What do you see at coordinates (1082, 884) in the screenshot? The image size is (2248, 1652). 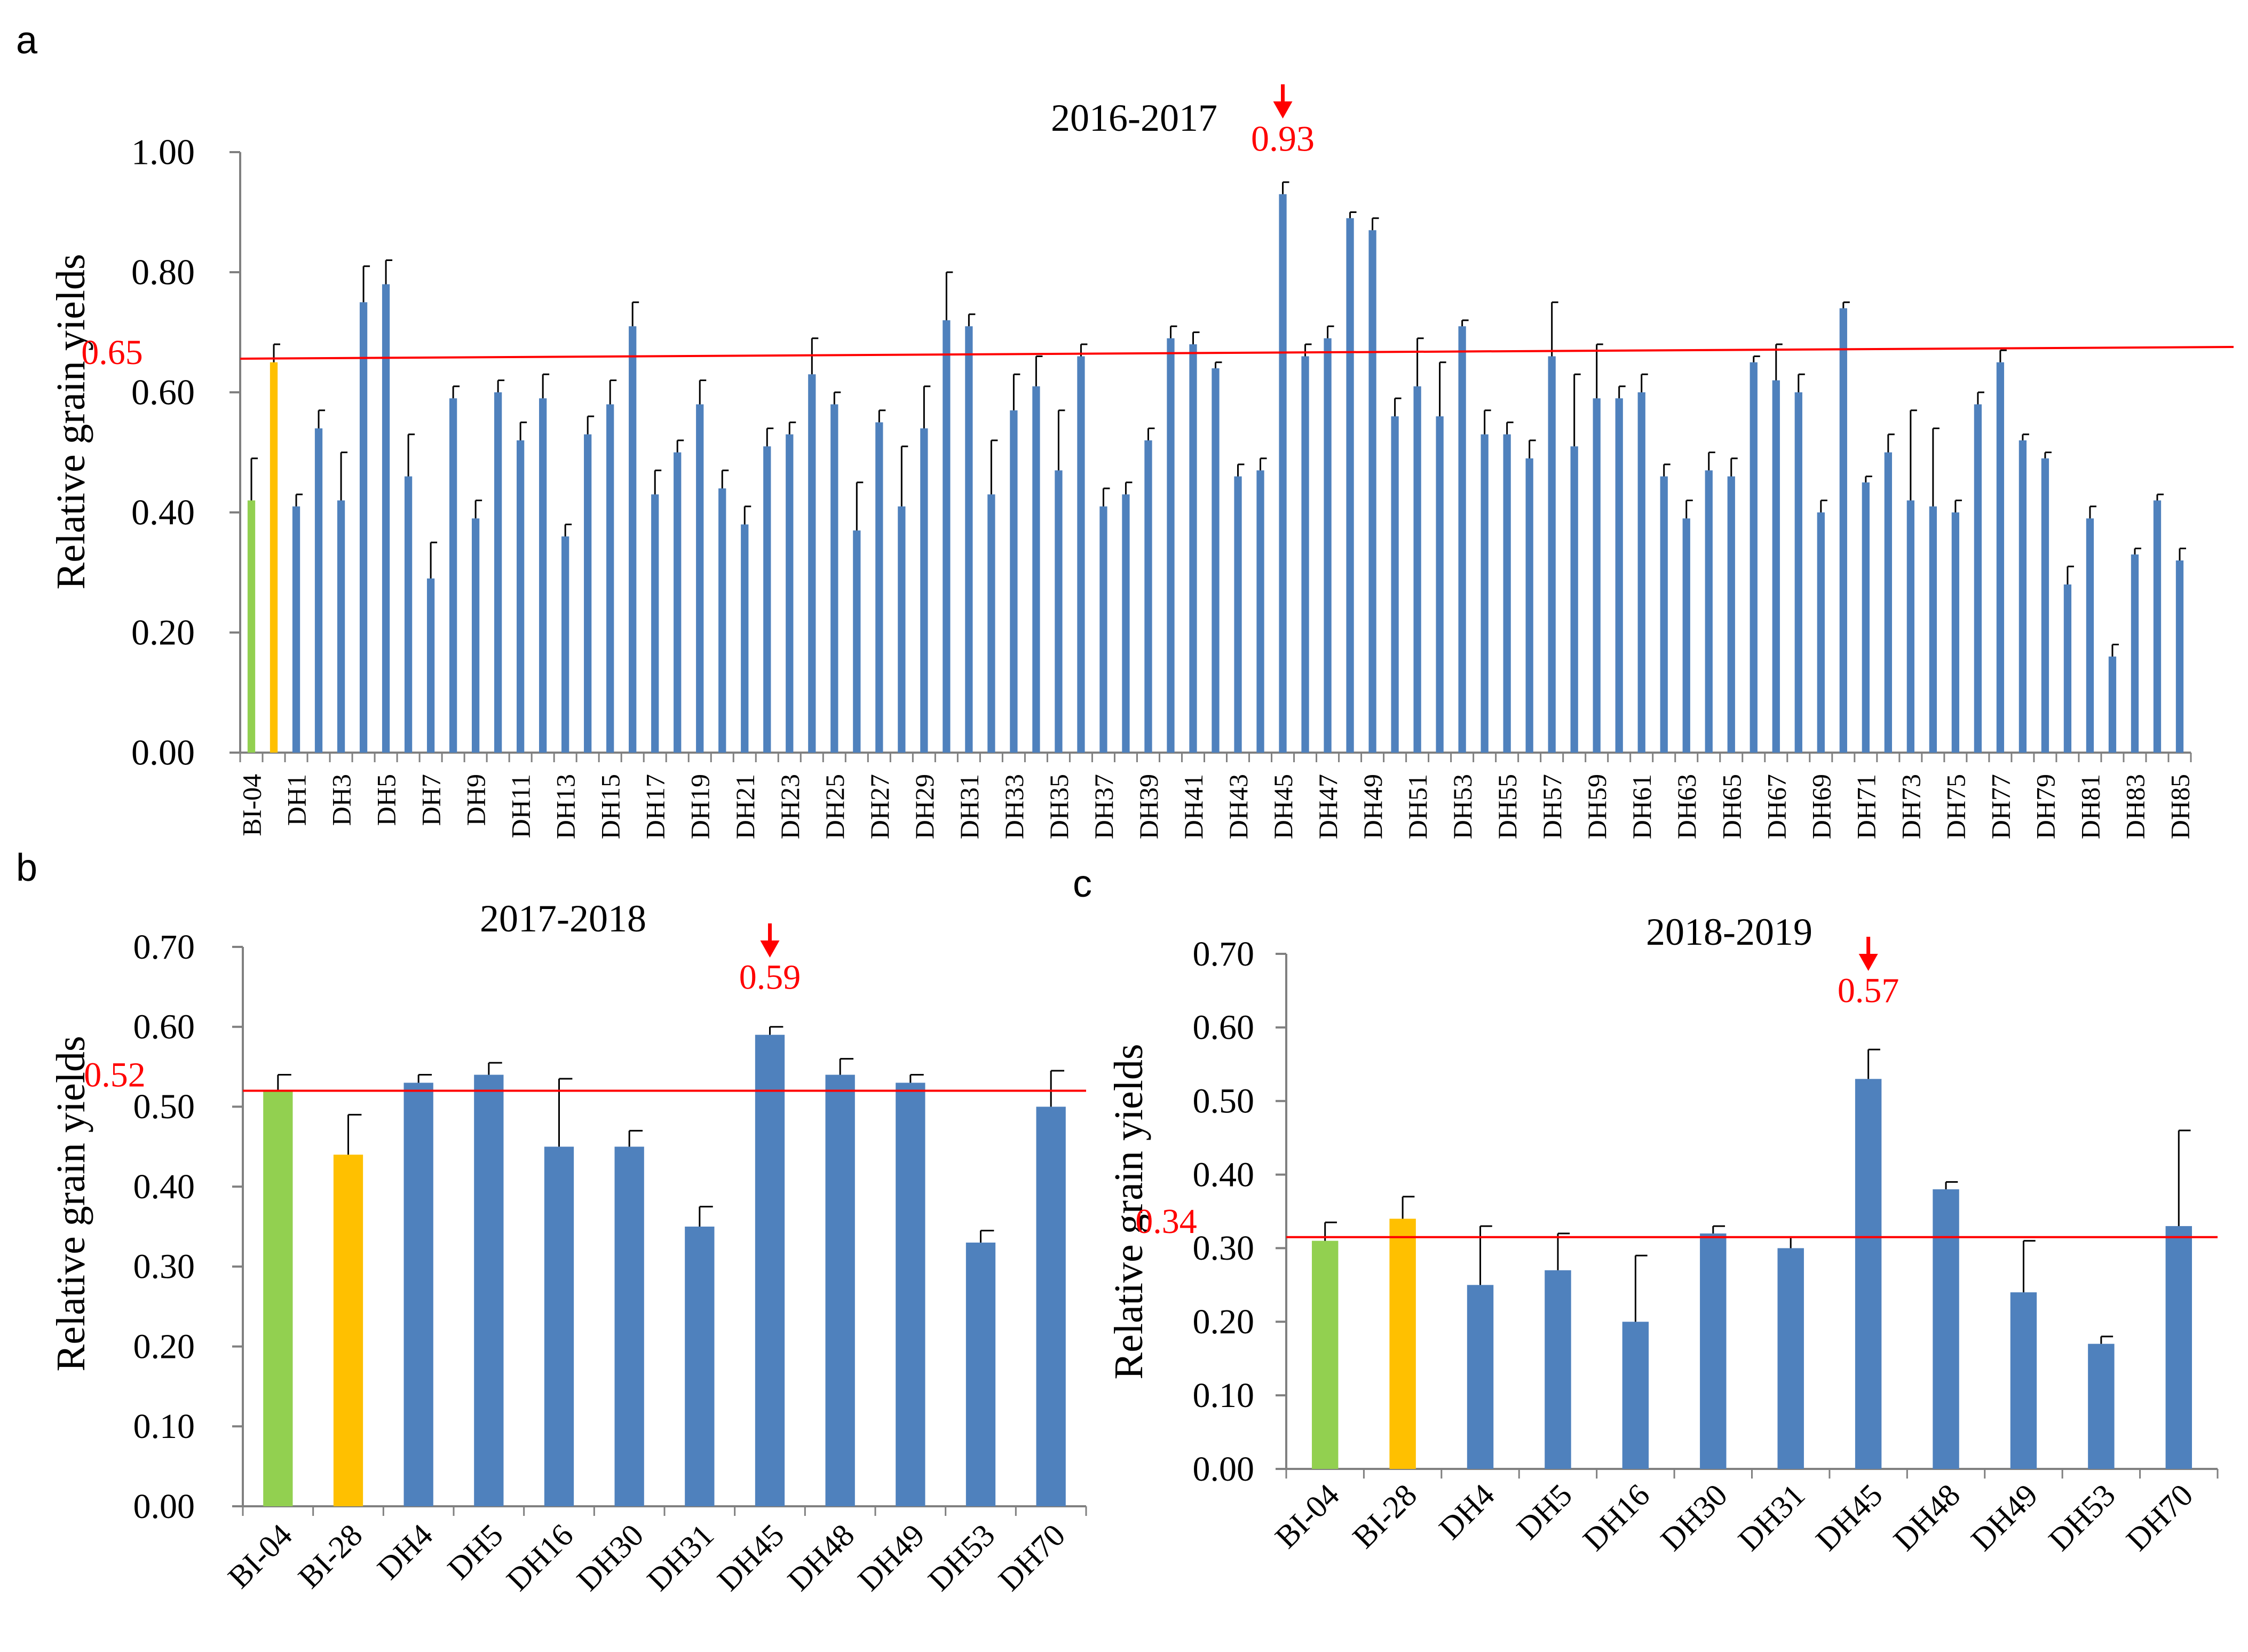 I see `panel-label: c` at bounding box center [1082, 884].